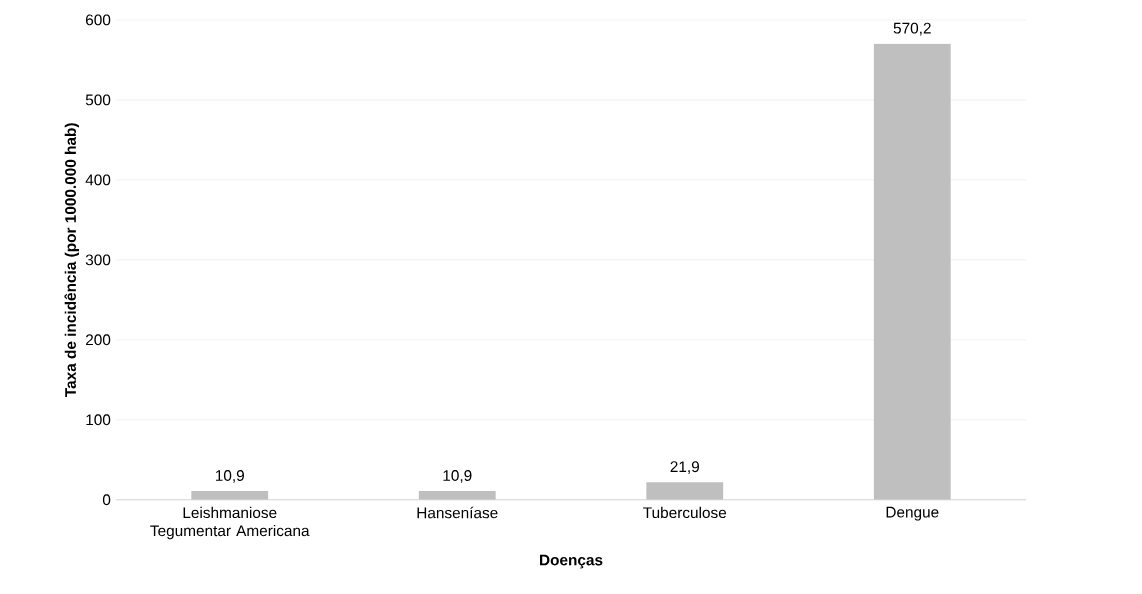  What do you see at coordinates (98, 340) in the screenshot?
I see `y-tick-label: 200` at bounding box center [98, 340].